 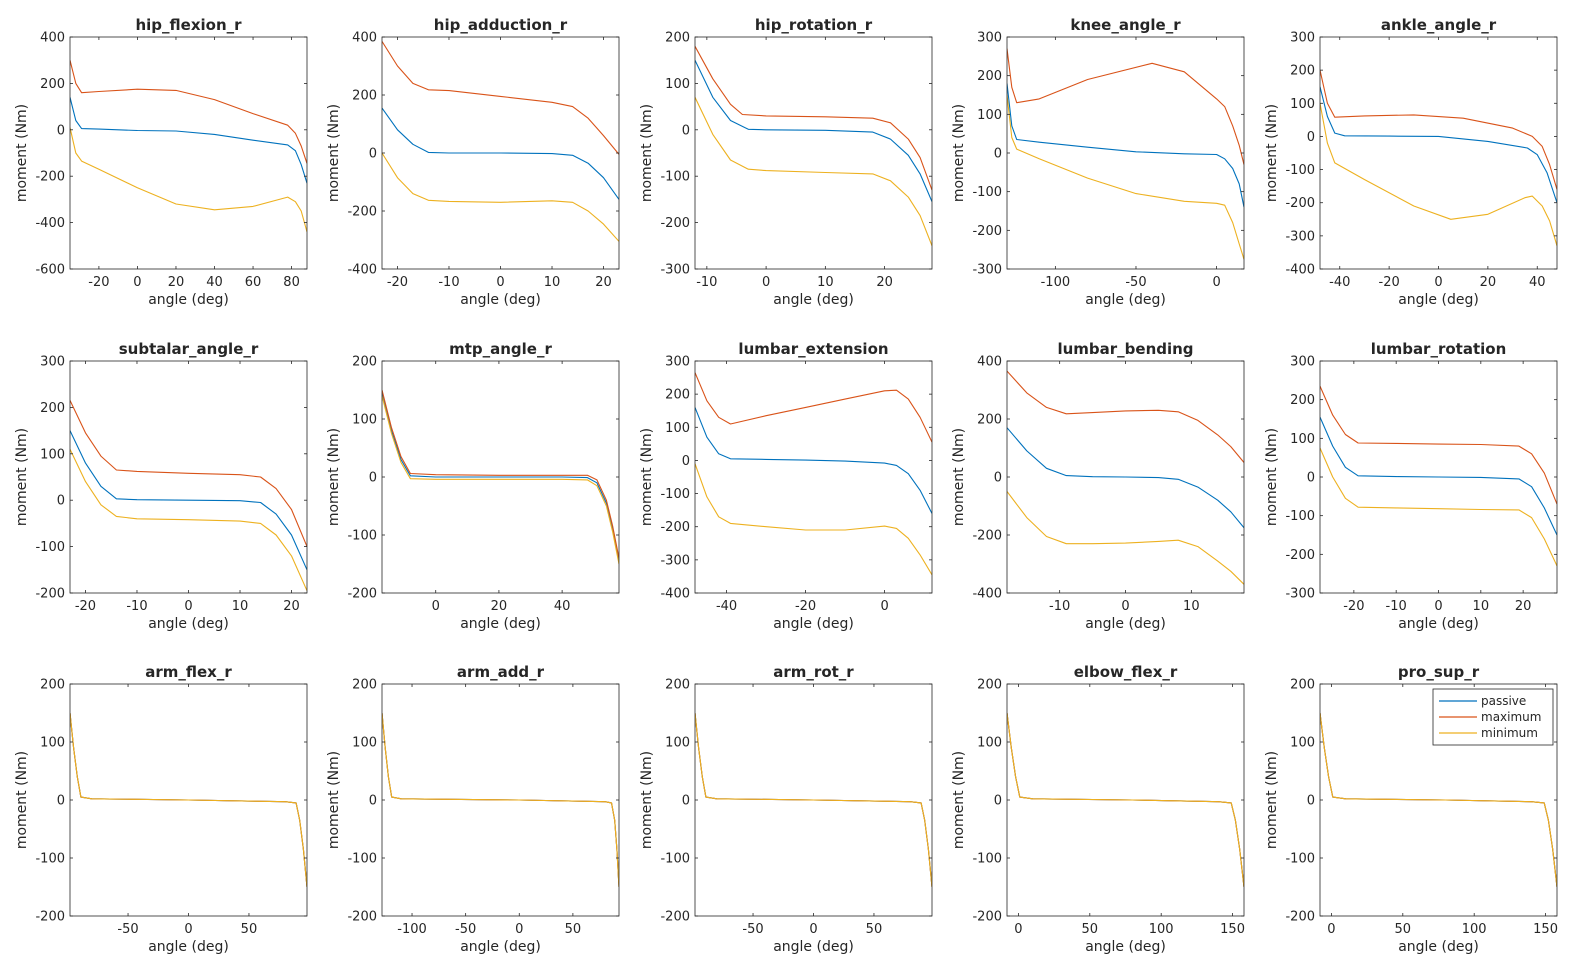 I want to click on x-tick-label: 40, so click(x=1537, y=282).